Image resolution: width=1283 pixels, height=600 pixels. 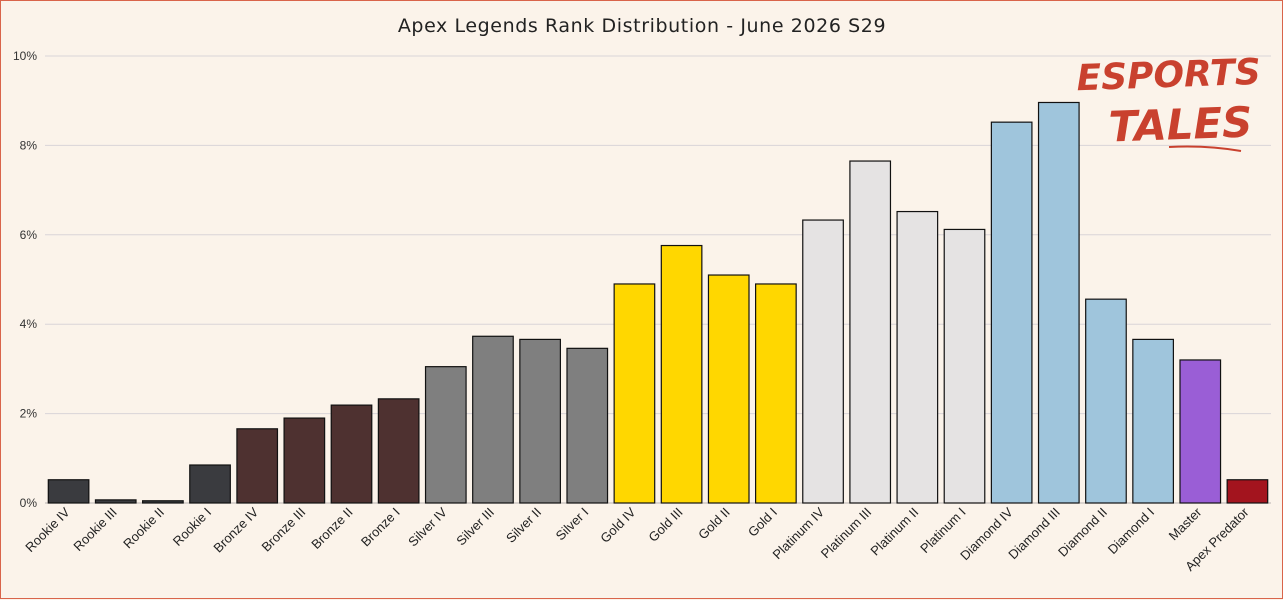 What do you see at coordinates (29, 324) in the screenshot?
I see `y-tick-label: 4%` at bounding box center [29, 324].